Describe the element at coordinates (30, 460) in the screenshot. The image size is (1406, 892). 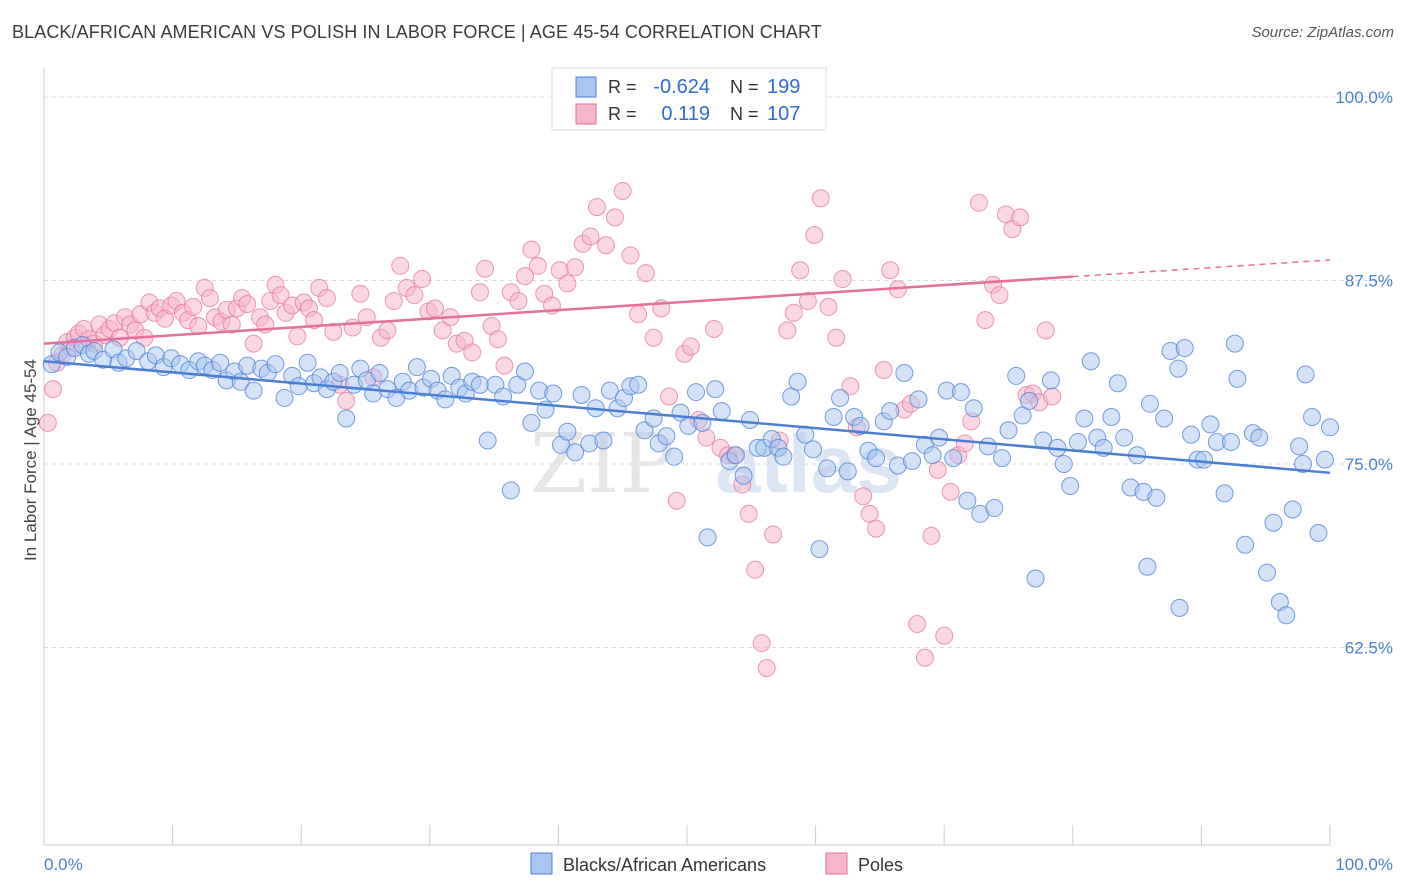
I see `y-axis-label: In Labor Force | Age 45-54` at that location.